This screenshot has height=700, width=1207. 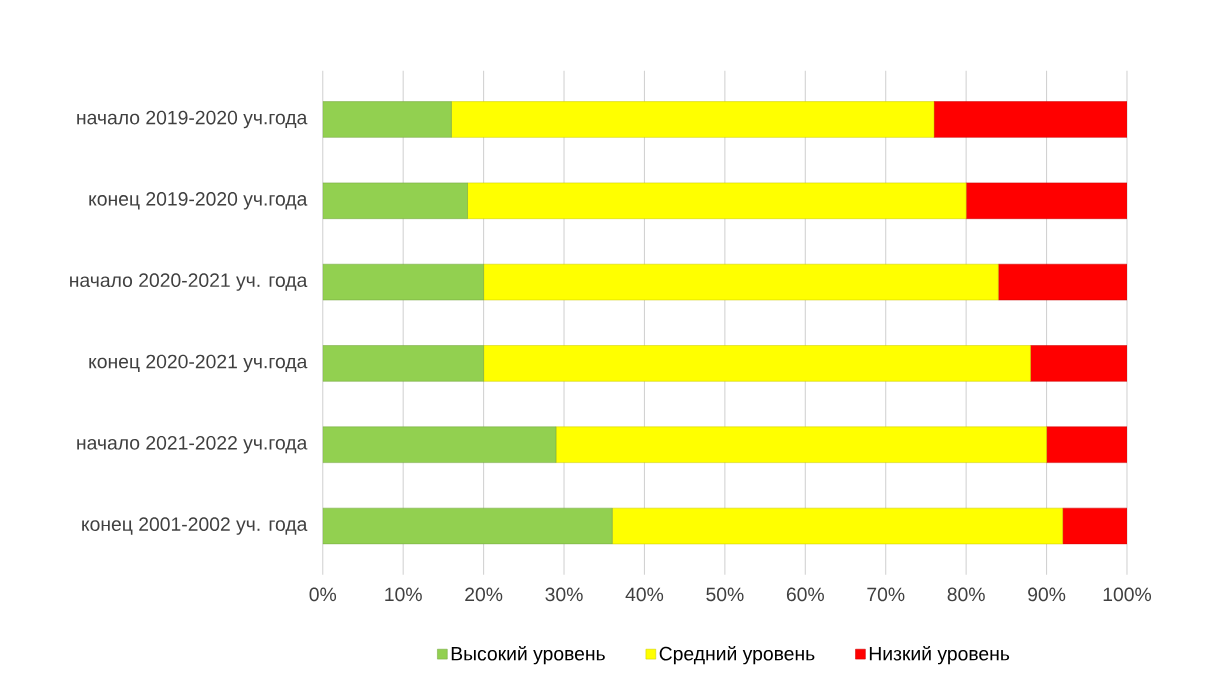 I want to click on x-tick-label: 30%, so click(x=564, y=594).